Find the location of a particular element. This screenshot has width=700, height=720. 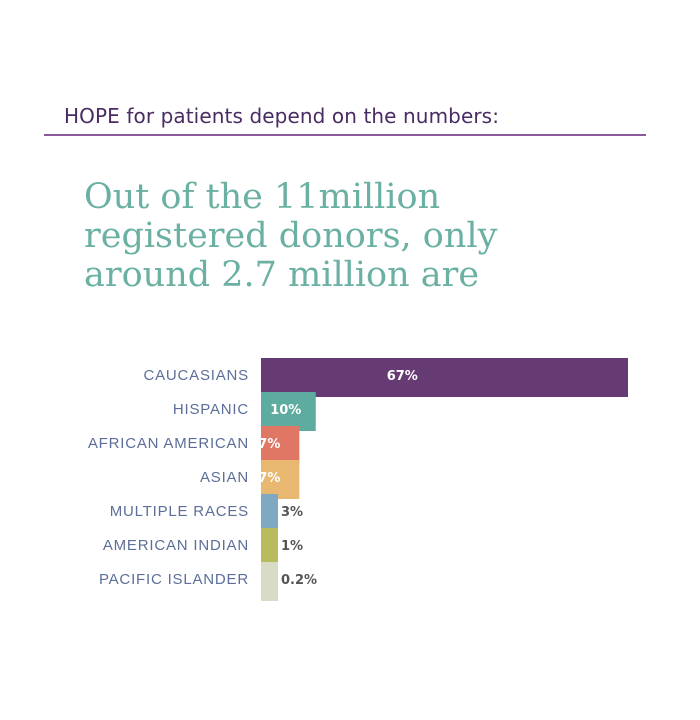

headline-line-2: registered donors, only is located at coordinates (291, 236).